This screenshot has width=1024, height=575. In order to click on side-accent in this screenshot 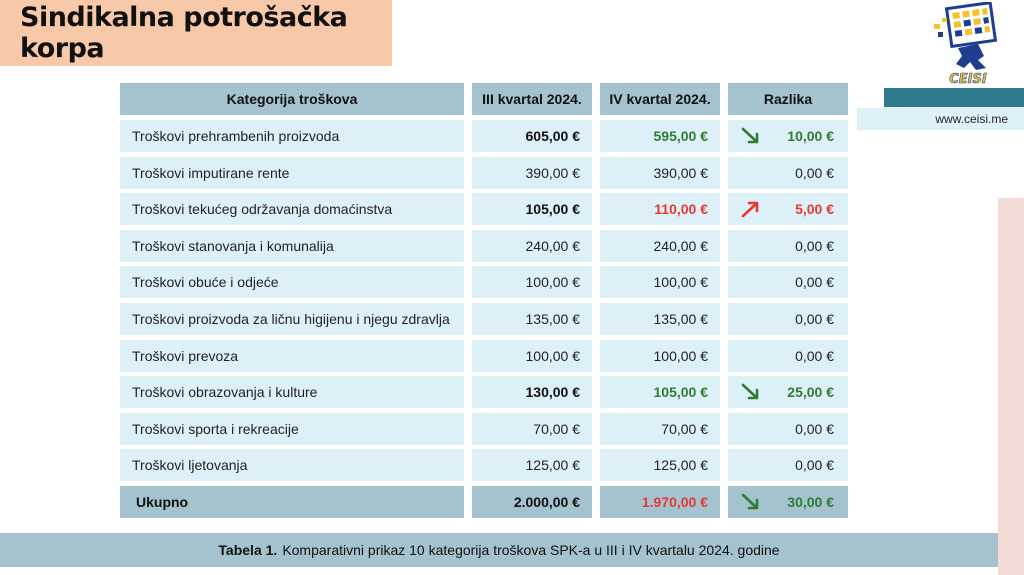, I will do `click(1011, 386)`.